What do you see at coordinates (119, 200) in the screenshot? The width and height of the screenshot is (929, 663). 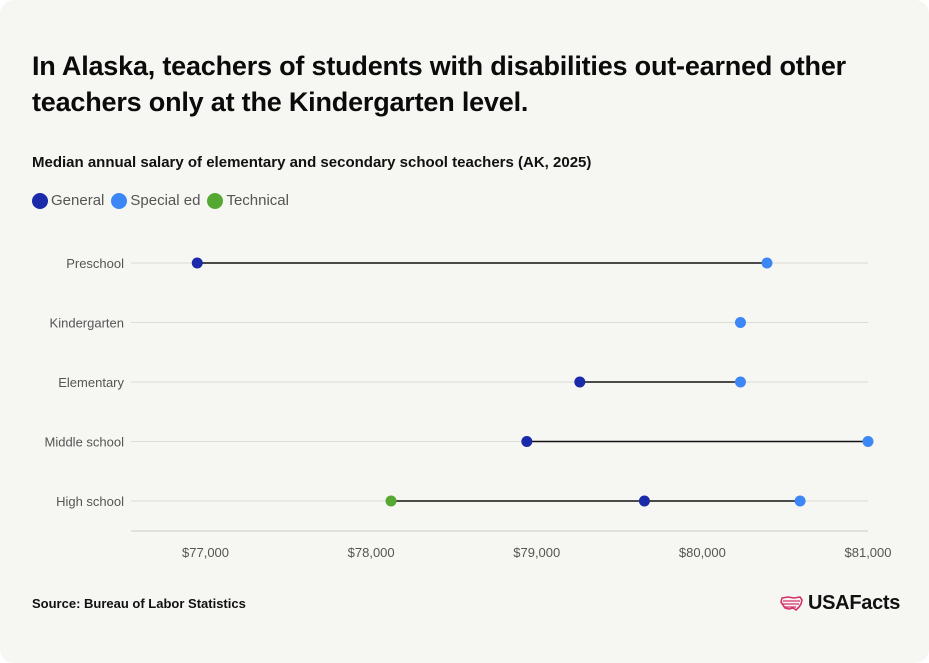 I see `legend-dot-special-ed` at bounding box center [119, 200].